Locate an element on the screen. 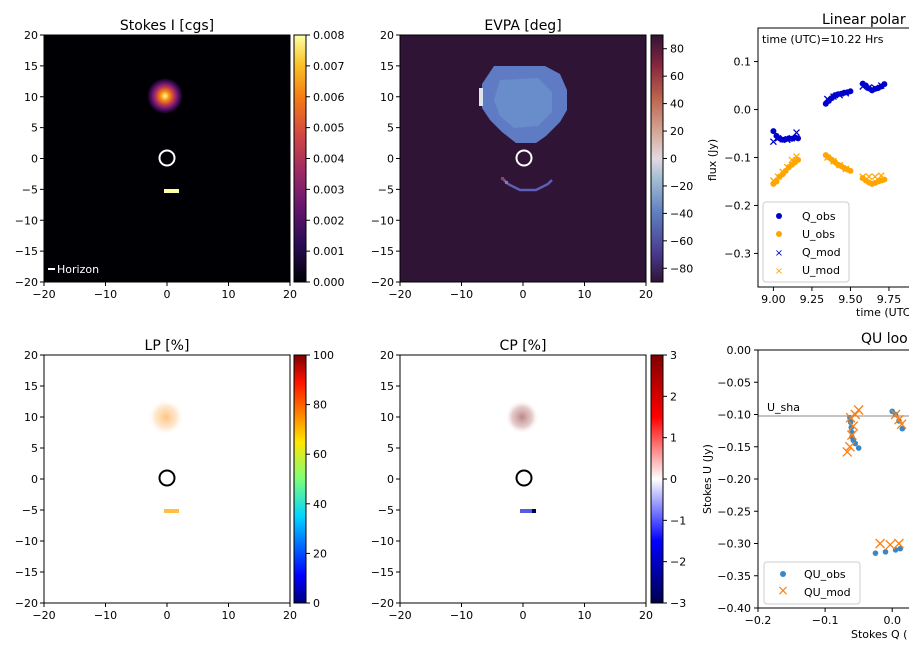  legend-label-qu-obs: QU_obs is located at coordinates (825, 574).